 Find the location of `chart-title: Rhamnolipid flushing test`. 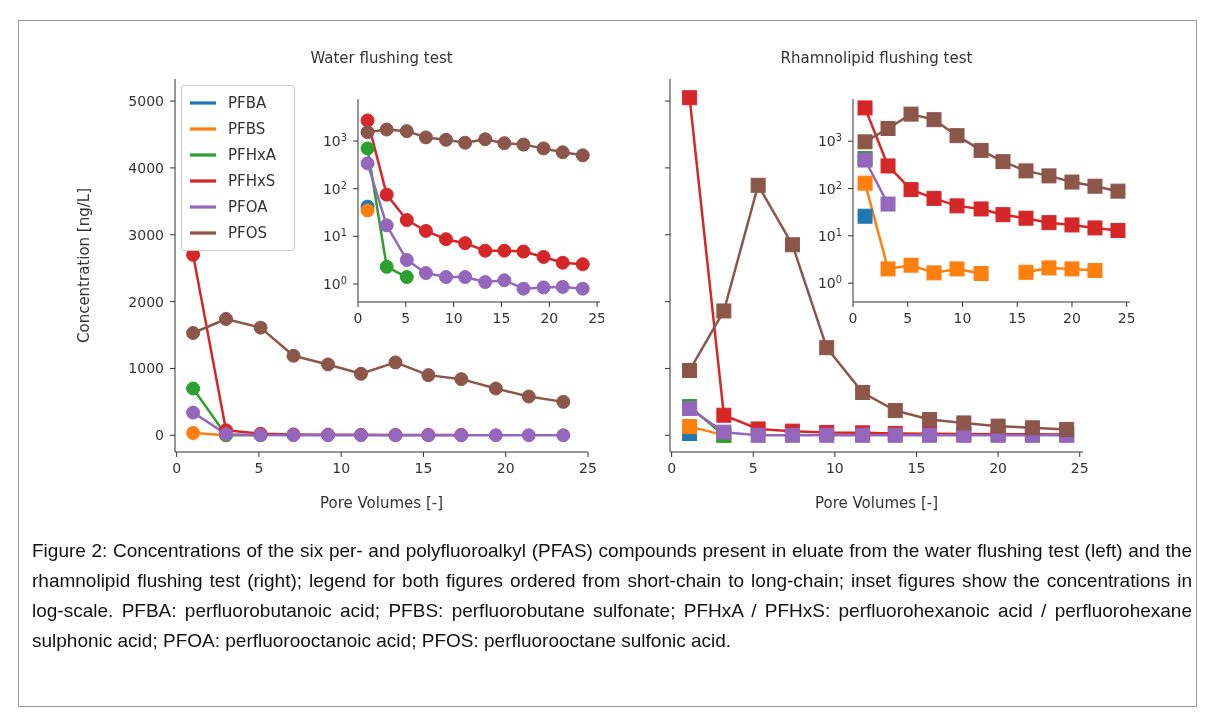

chart-title: Rhamnolipid flushing test is located at coordinates (876, 58).